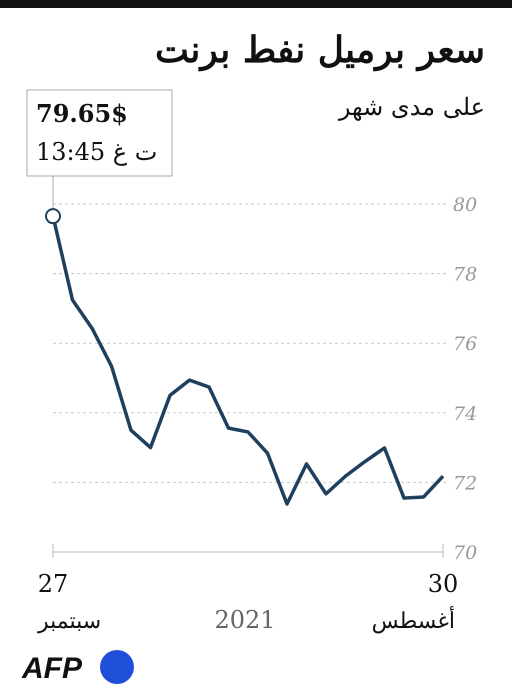  I want to click on highlight-point, so click(53, 216).